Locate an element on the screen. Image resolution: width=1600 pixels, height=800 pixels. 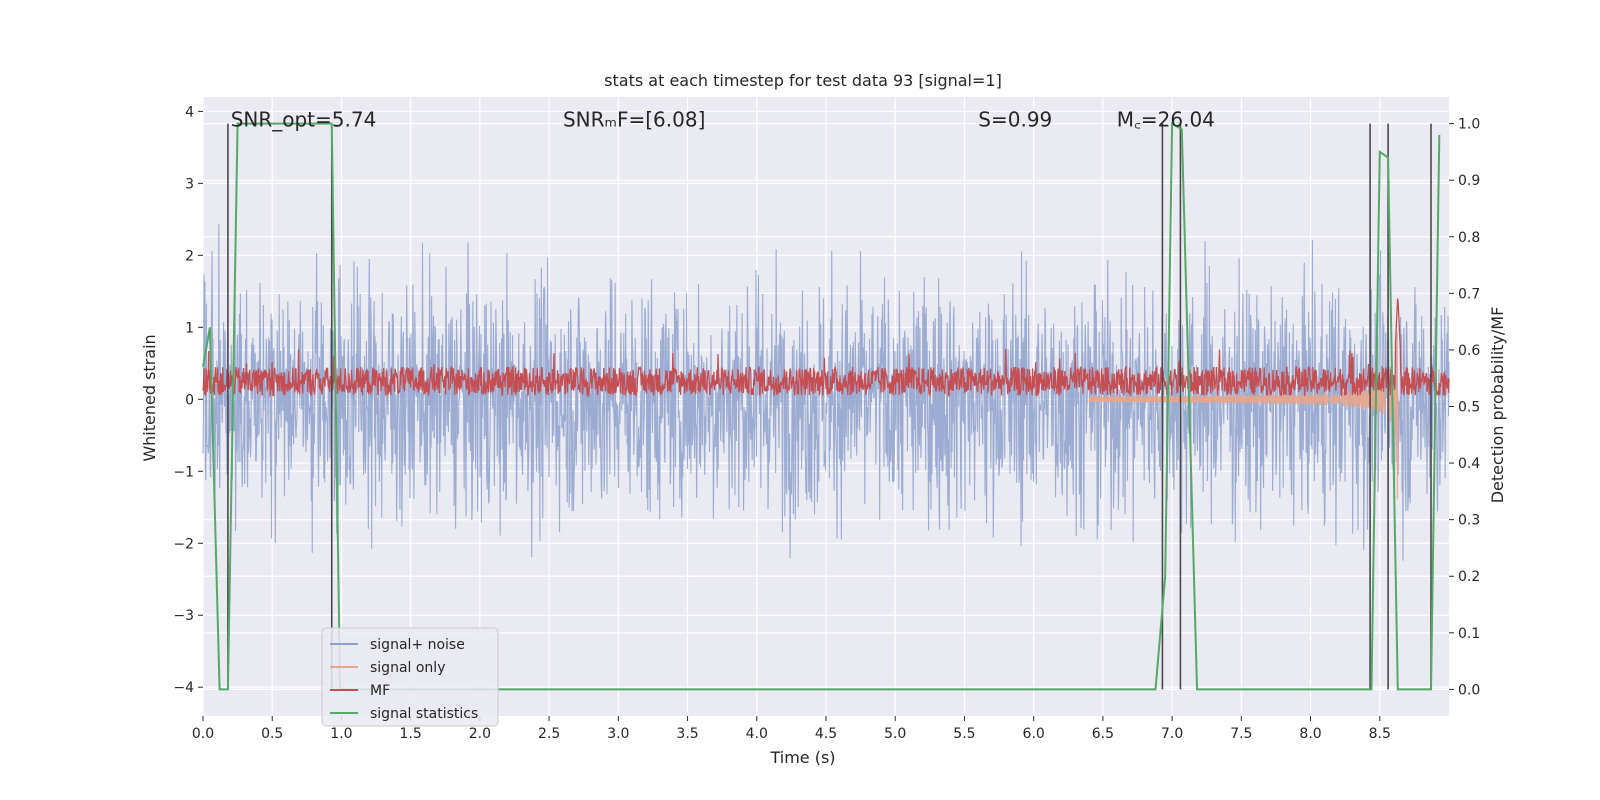
mf-line is located at coordinates (826, 348).